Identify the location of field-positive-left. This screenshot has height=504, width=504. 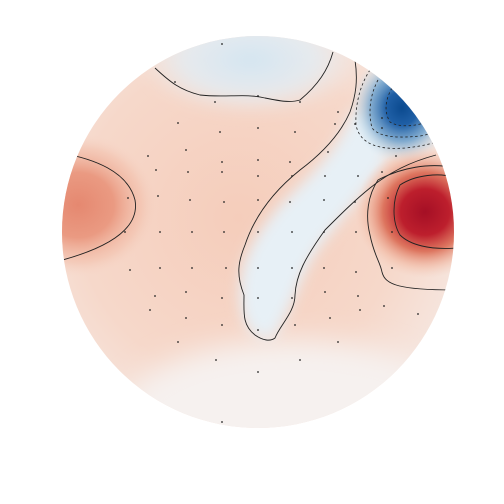
(110, 205).